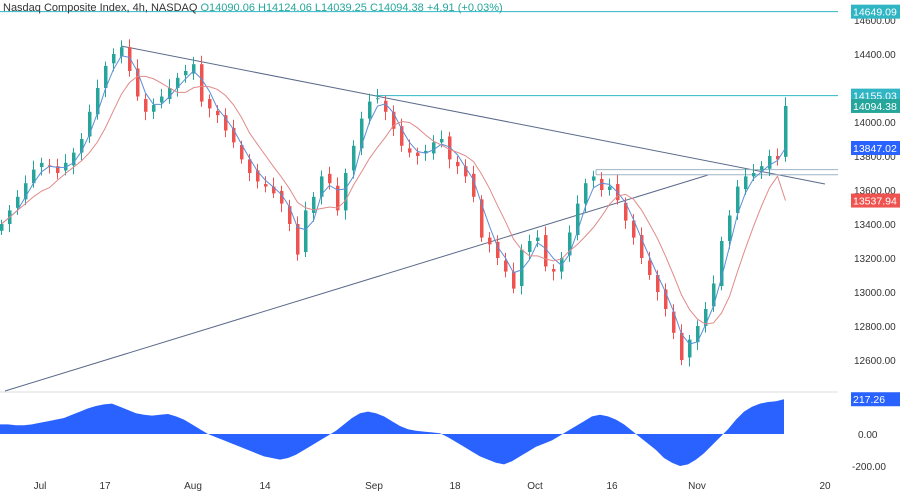 This screenshot has width=900, height=493. I want to click on x-tick-label: Oct, so click(535, 486).